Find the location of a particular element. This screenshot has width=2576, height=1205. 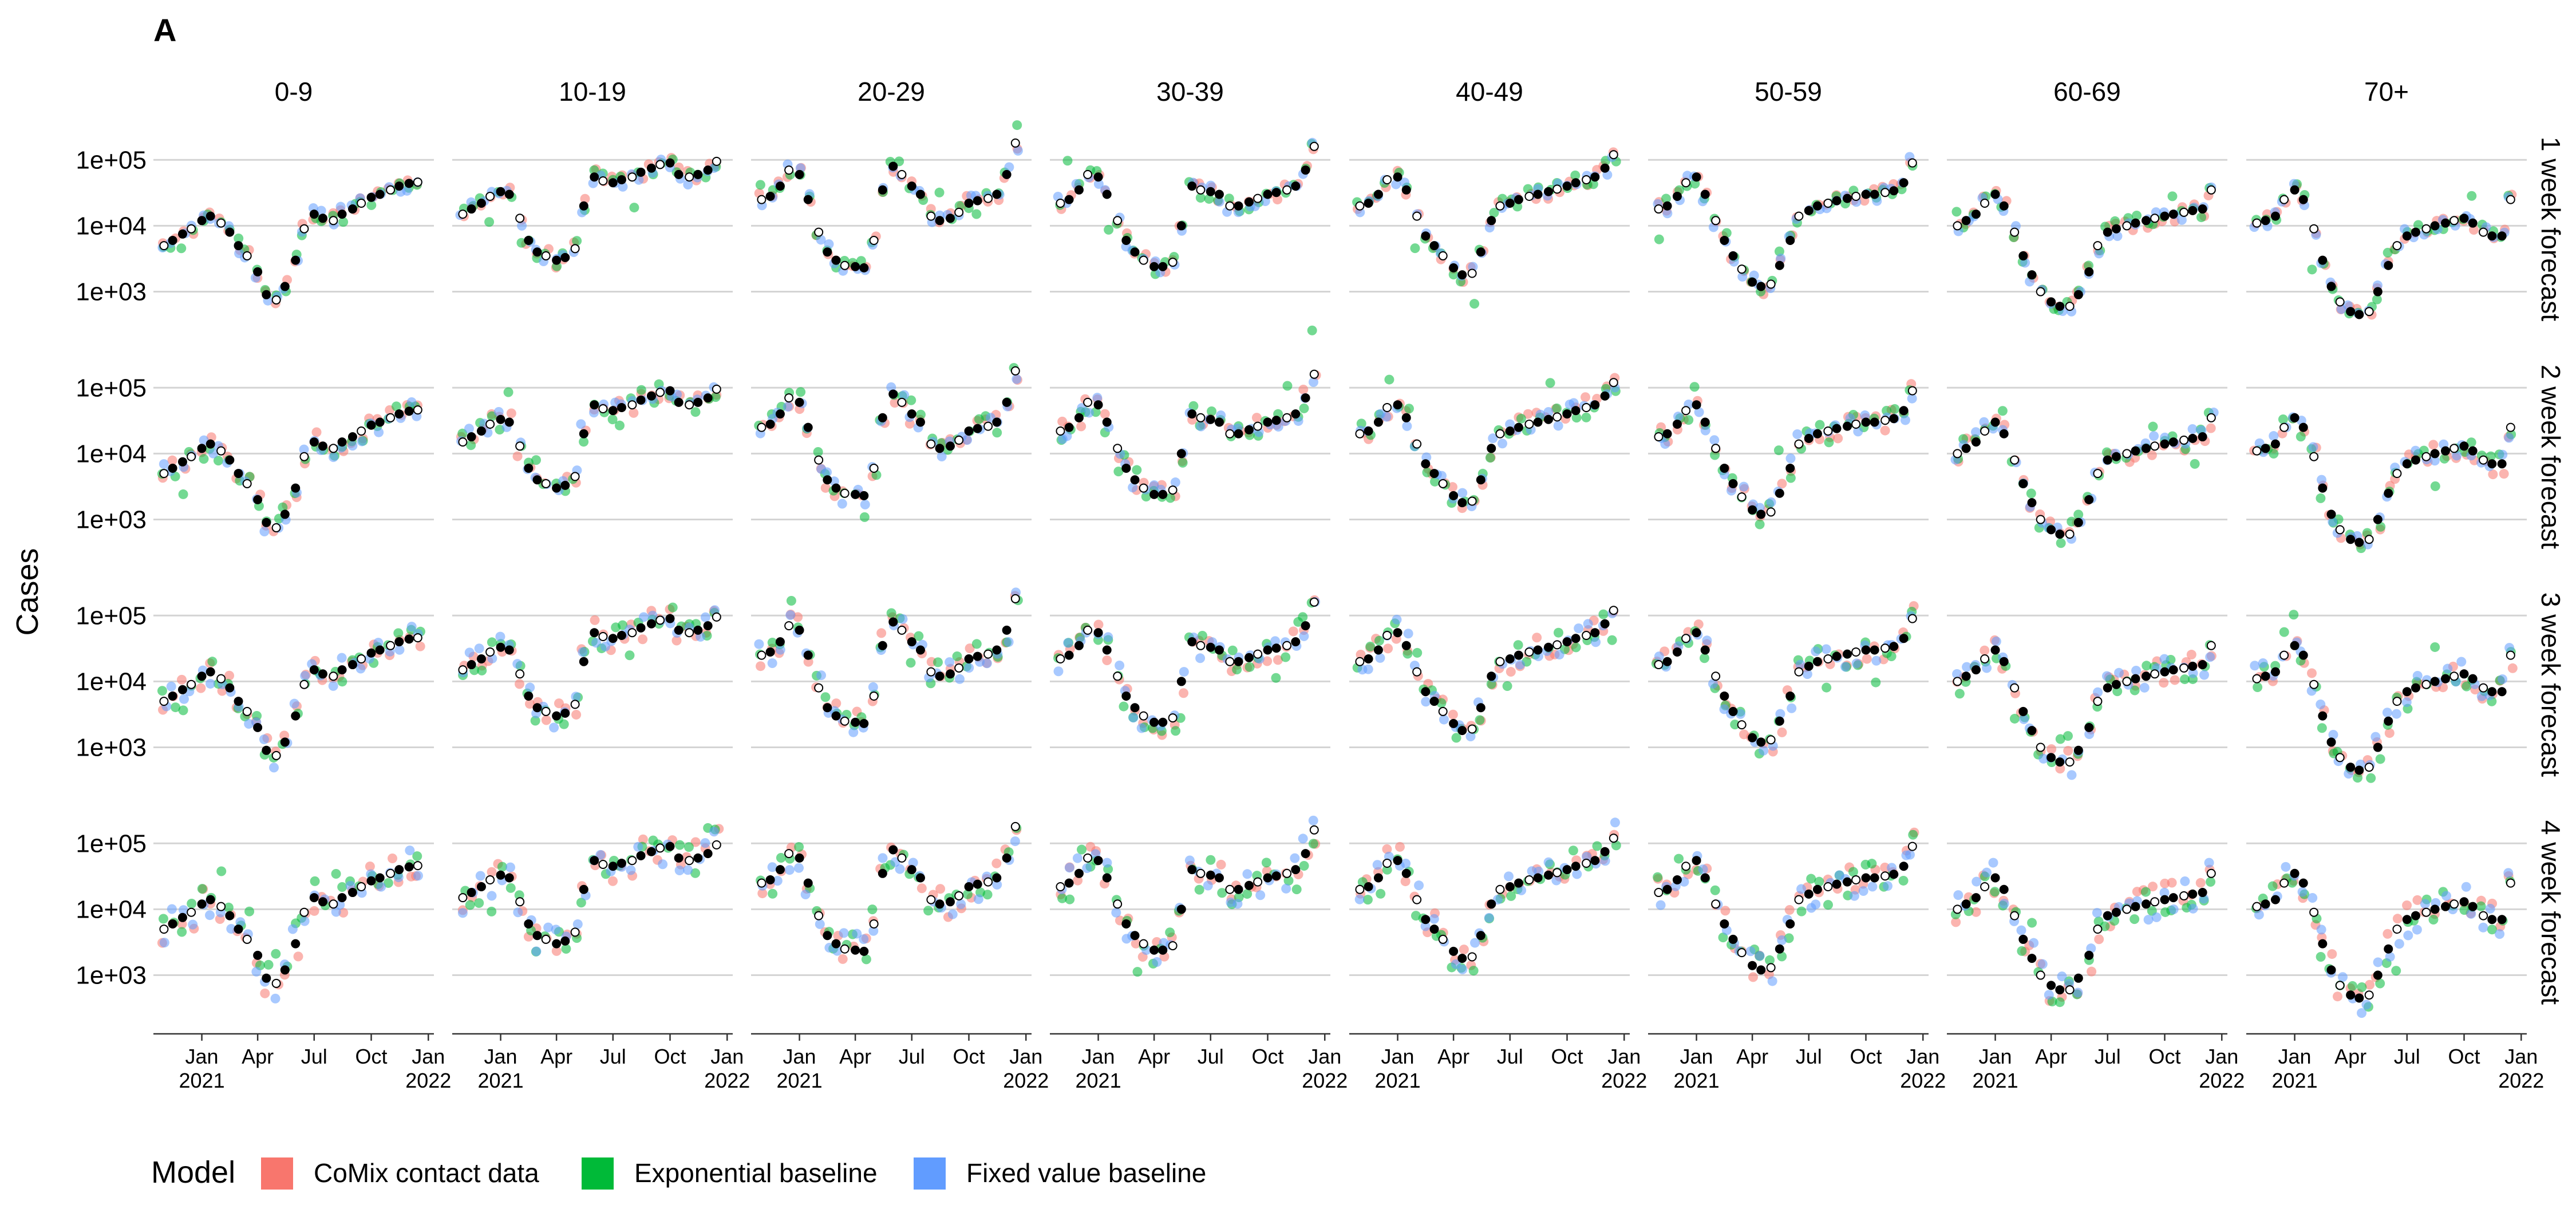

x-tick-label: 2022 is located at coordinates (1624, 1080).